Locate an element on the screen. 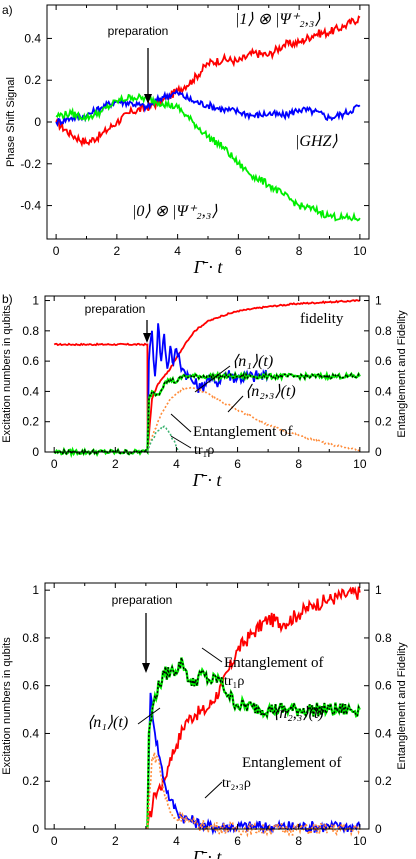 The image size is (416, 859). y-tick-label: -0.2 is located at coordinates (30, 164).